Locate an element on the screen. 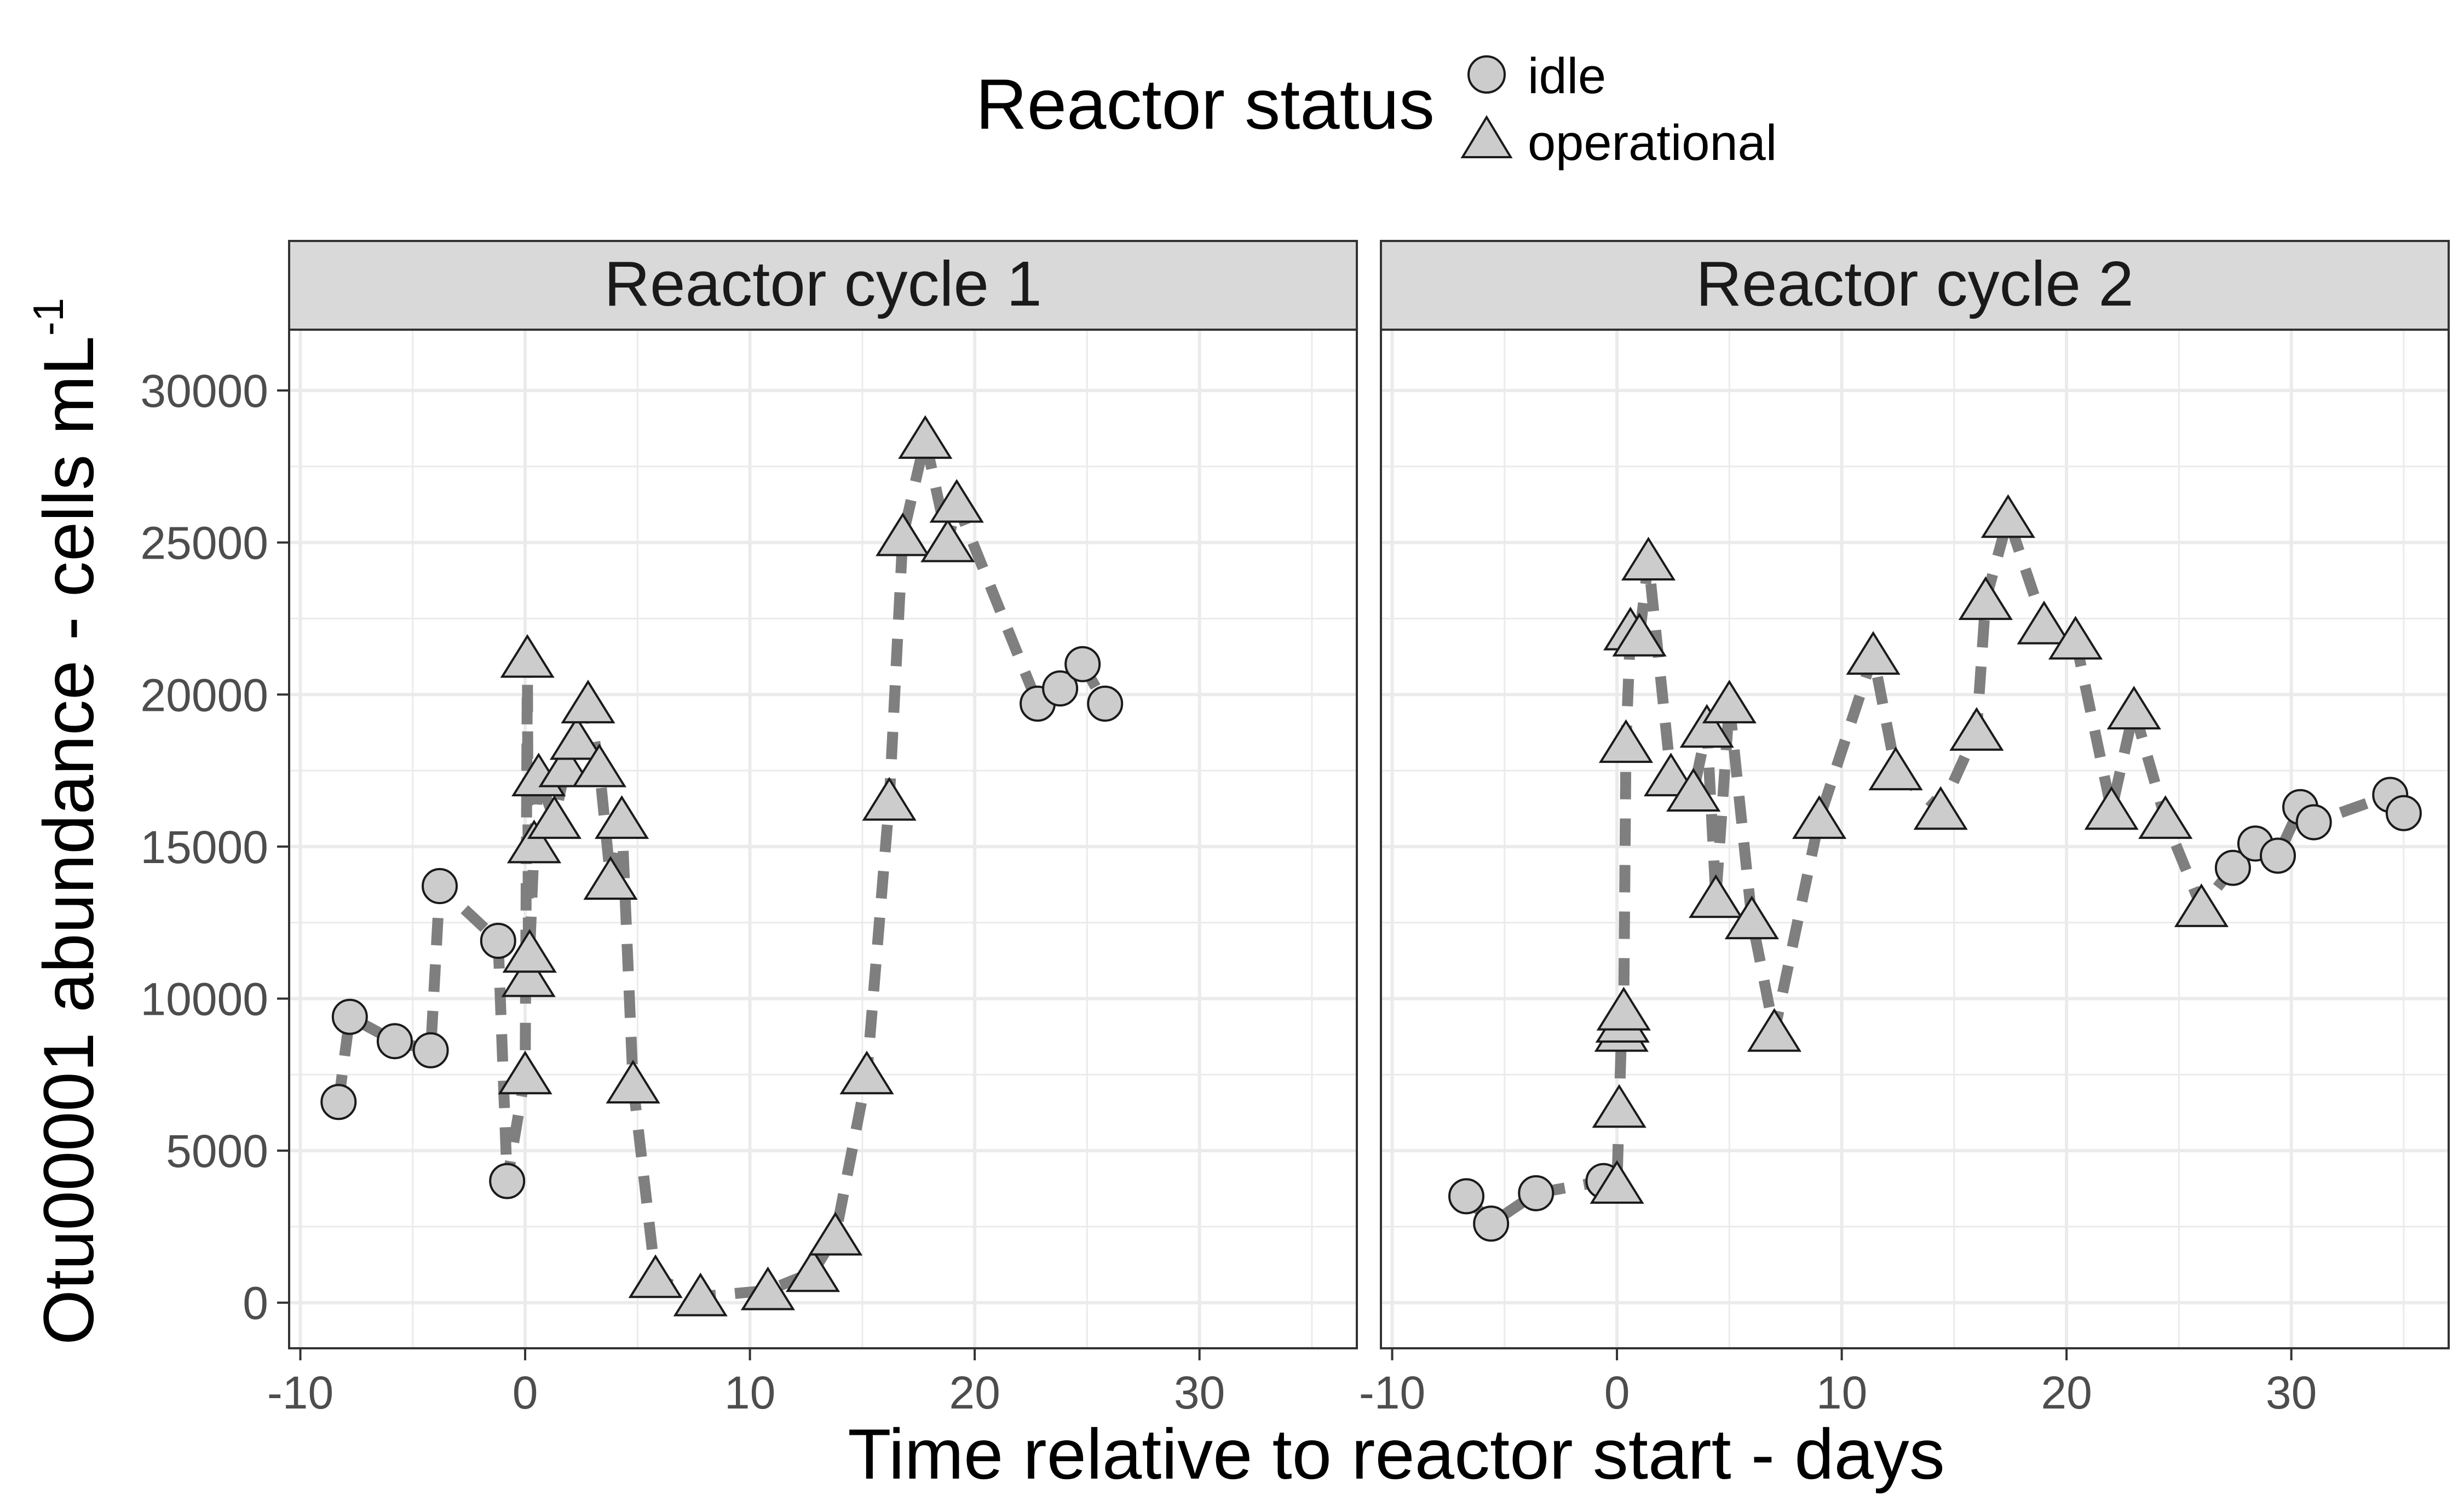 This screenshot has height=1506, width=2464. legend-label-operational: operational is located at coordinates (1652, 143).